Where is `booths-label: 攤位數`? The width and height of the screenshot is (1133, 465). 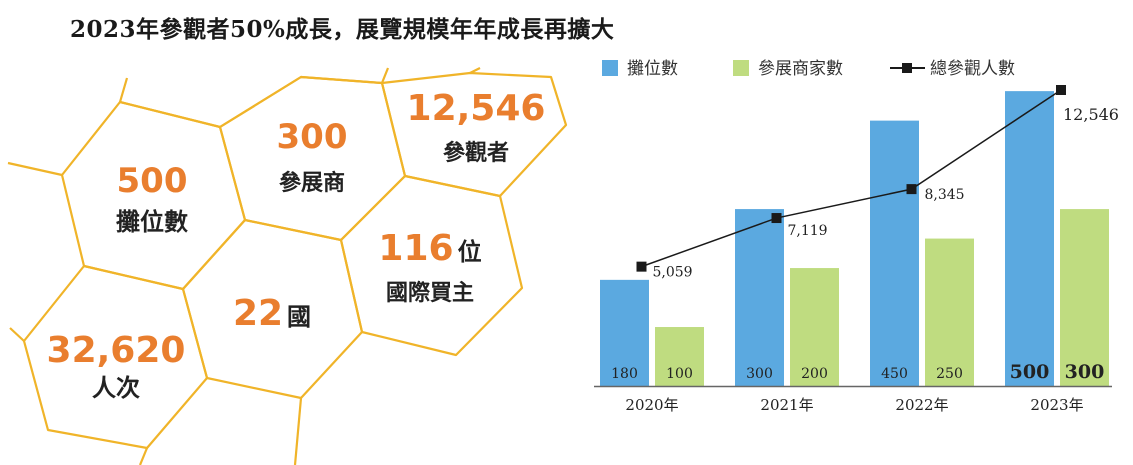 booths-label: 攤位數 is located at coordinates (152, 222).